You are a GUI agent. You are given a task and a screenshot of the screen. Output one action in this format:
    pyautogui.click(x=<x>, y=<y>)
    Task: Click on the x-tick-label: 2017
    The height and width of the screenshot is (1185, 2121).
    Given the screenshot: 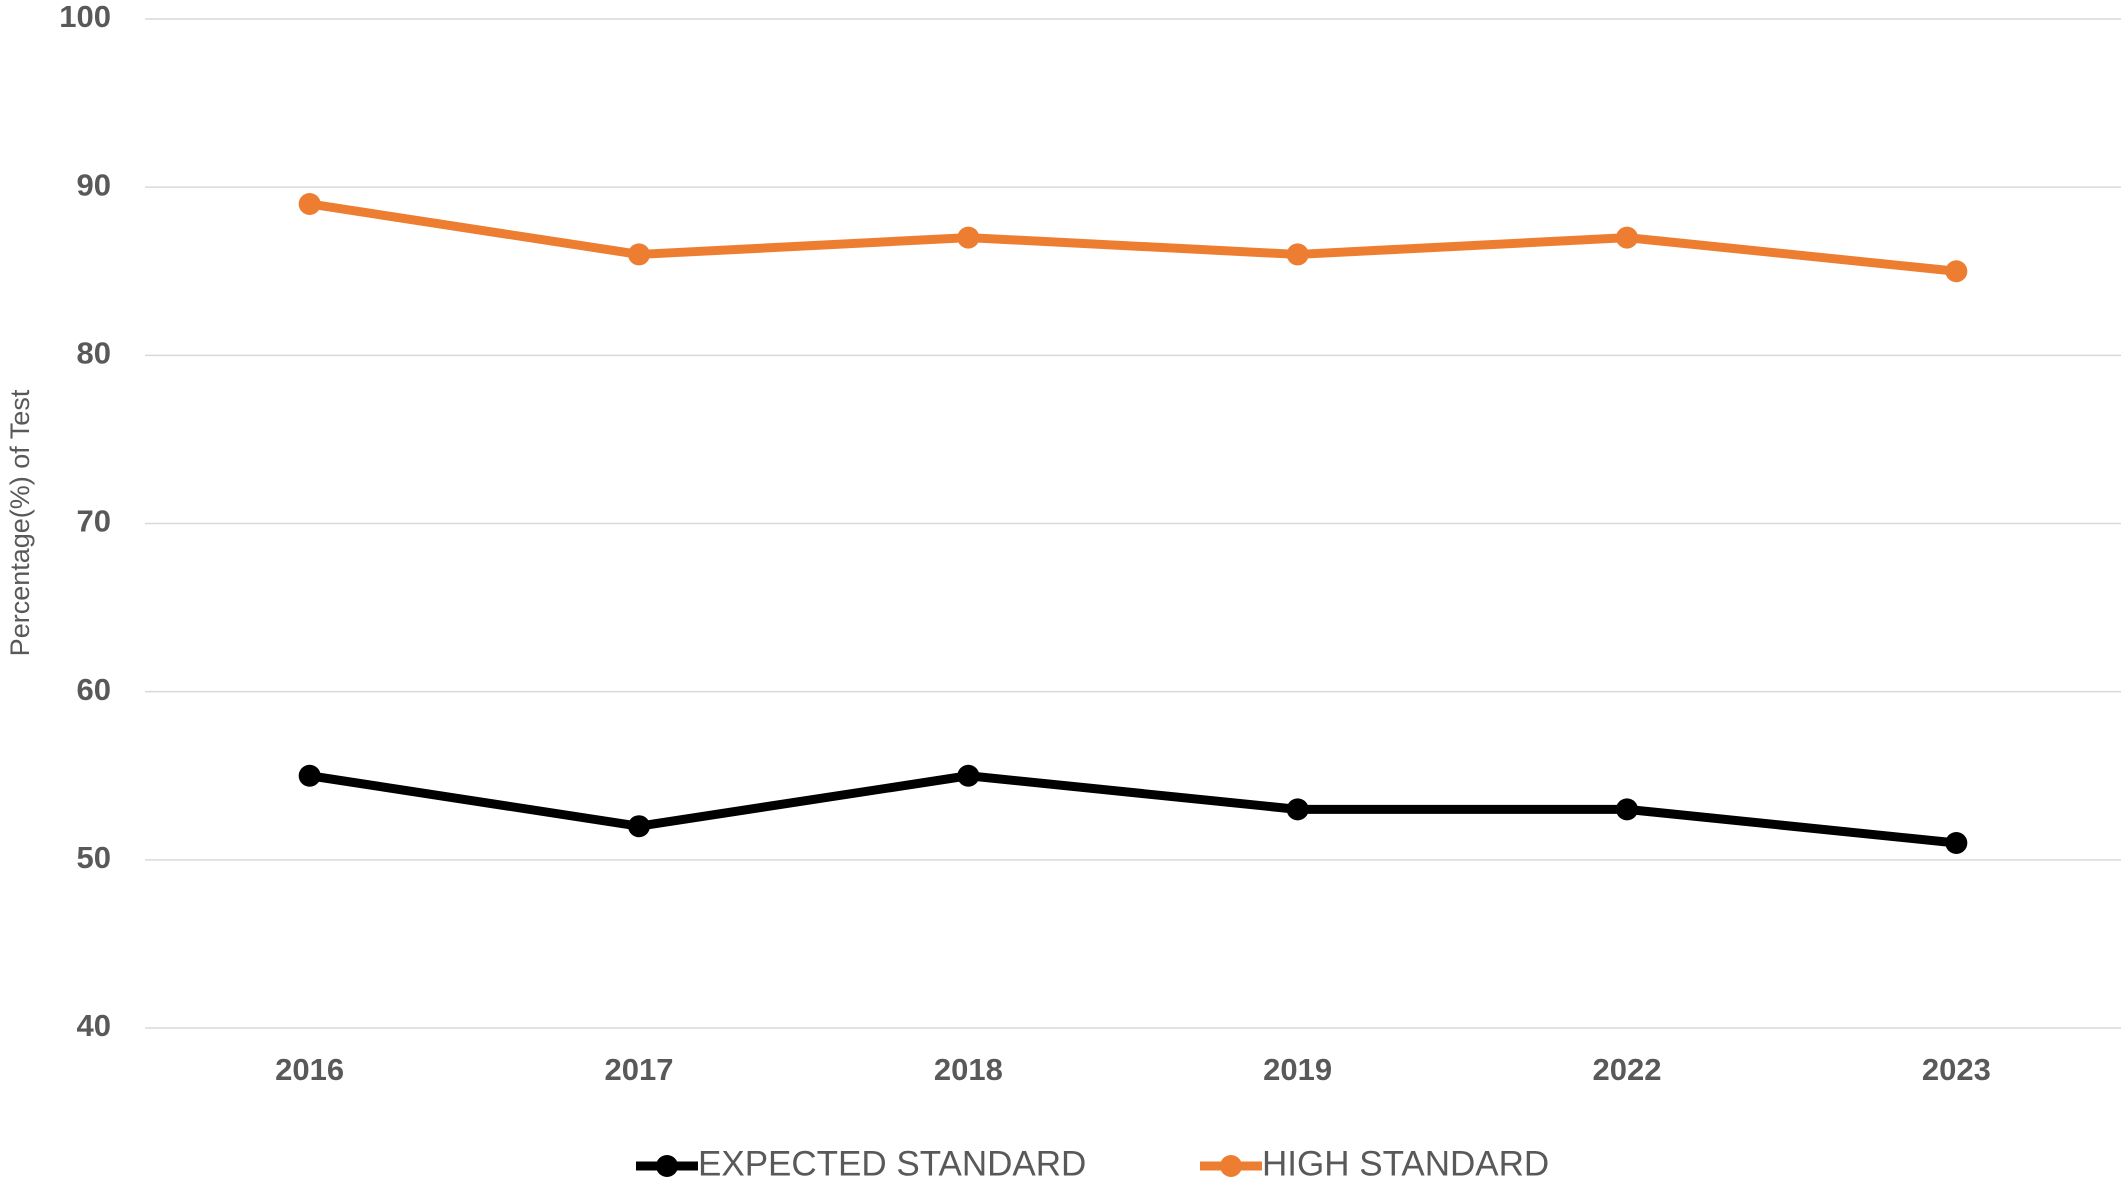 What is the action you would take?
    pyautogui.click(x=639, y=1069)
    